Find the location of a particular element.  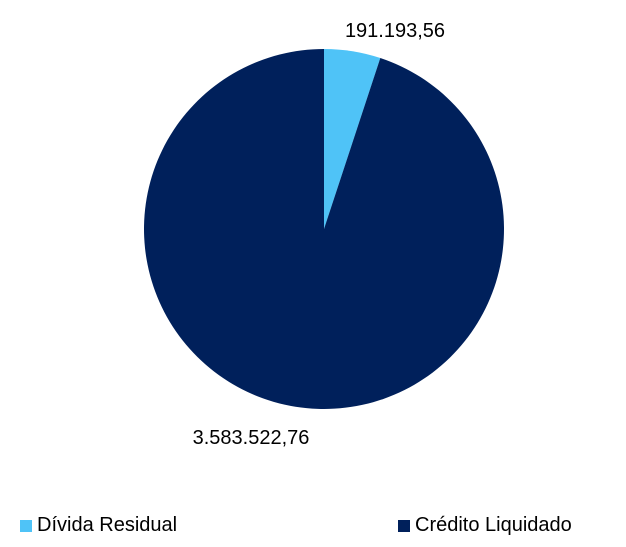

data-label-divida-residual: 191.193,56 is located at coordinates (395, 31).